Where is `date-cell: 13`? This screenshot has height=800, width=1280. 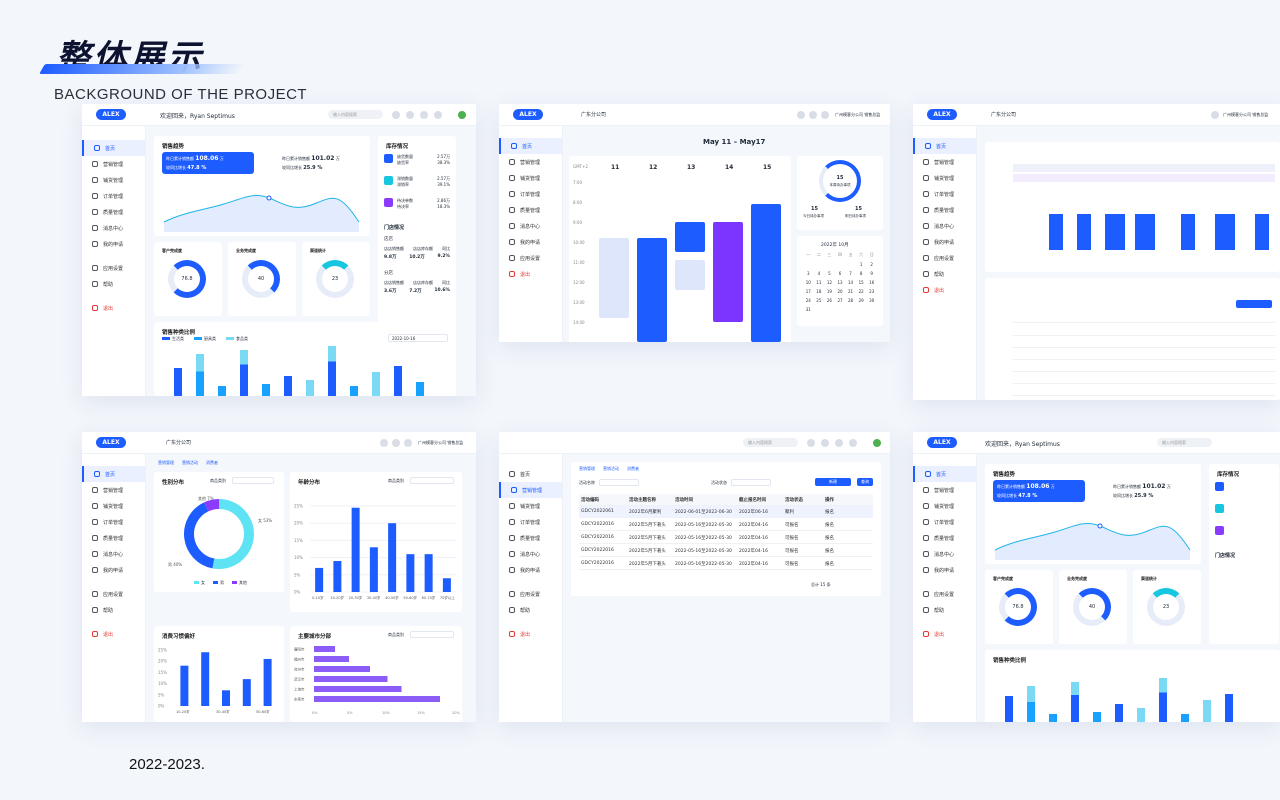 date-cell: 13 is located at coordinates (840, 282).